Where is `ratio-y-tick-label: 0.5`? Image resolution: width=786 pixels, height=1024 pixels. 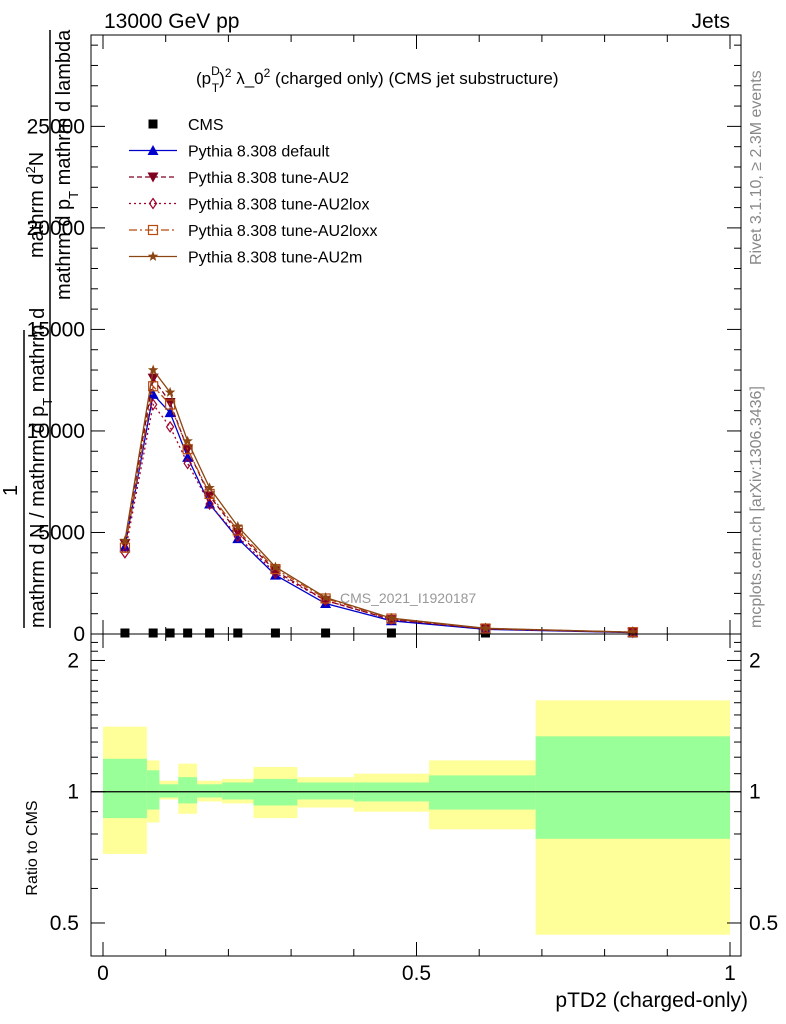
ratio-y-tick-label: 0.5 is located at coordinates (64, 923).